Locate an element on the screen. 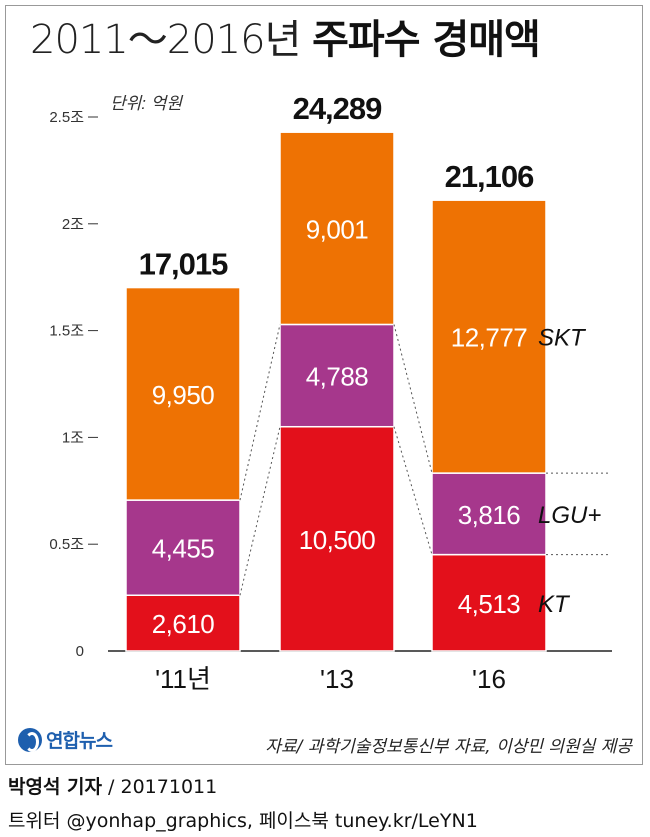 The image size is (650, 837). yonhap-logo-icon is located at coordinates (30, 739).